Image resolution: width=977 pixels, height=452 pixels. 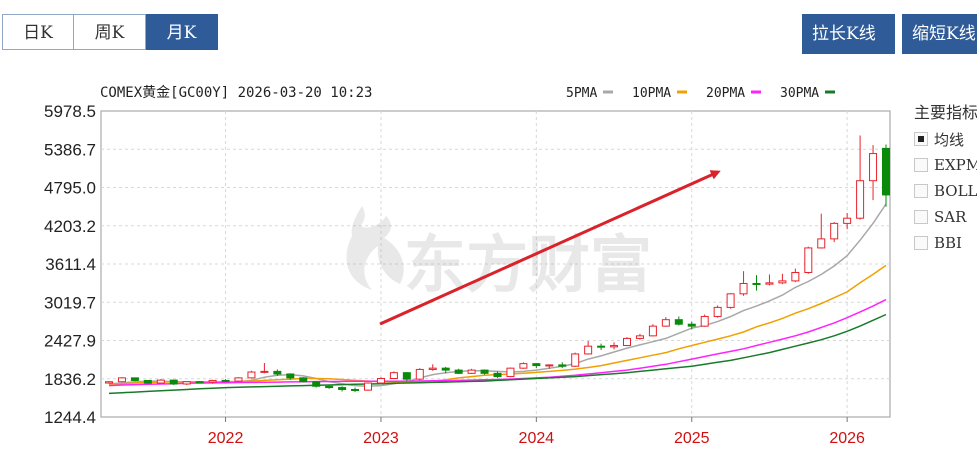 I want to click on ma-legend: 5PMA 10PMA 20PMA 30PMA, so click(x=700, y=93).